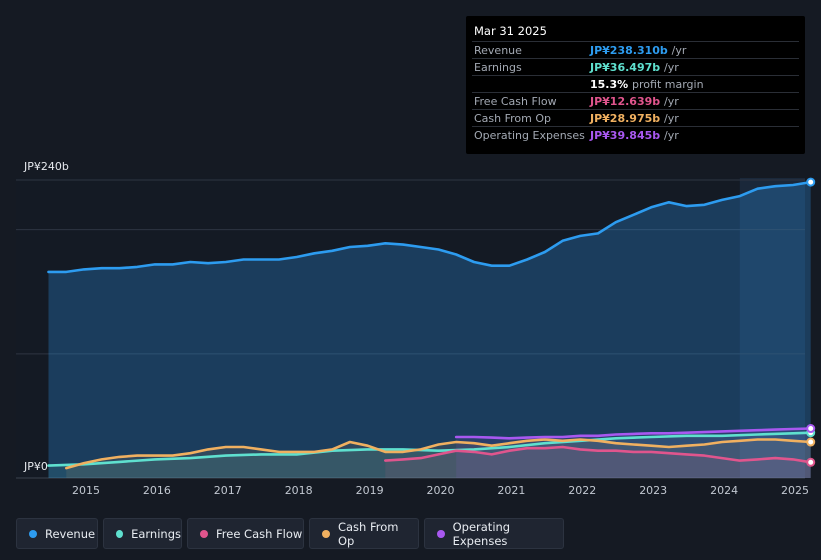 The height and width of the screenshot is (560, 821). What do you see at coordinates (625, 101) in the screenshot?
I see `tooltip-value-text: JP¥12.639b` at bounding box center [625, 101].